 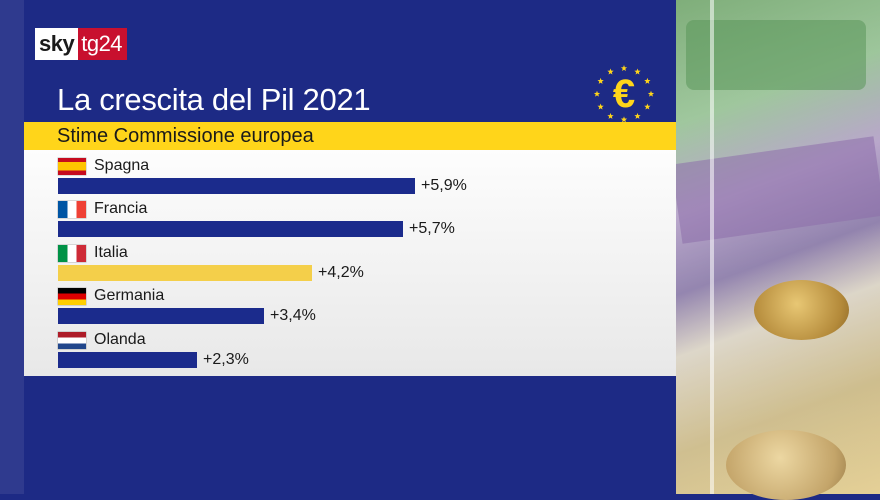 What do you see at coordinates (444, 185) in the screenshot?
I see `bar-value-label: +5,9%` at bounding box center [444, 185].